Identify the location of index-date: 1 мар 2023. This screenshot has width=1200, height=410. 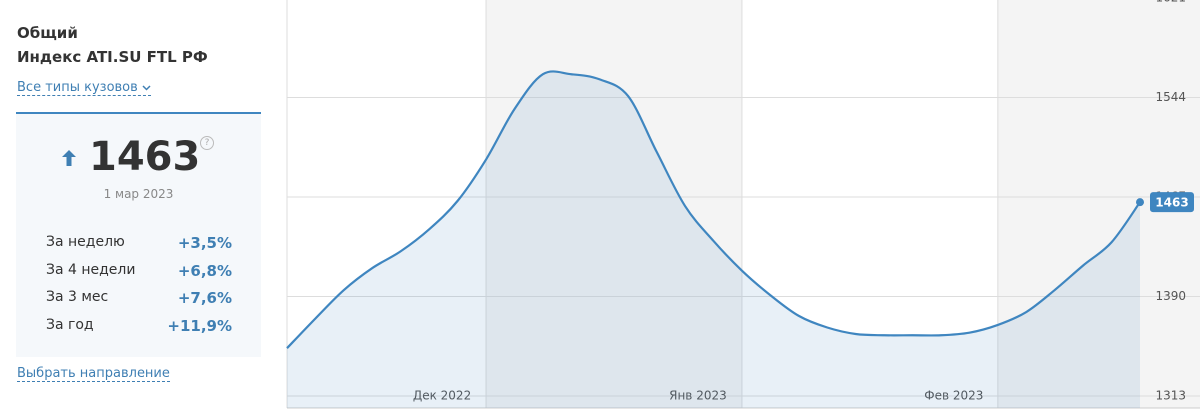
(138, 194).